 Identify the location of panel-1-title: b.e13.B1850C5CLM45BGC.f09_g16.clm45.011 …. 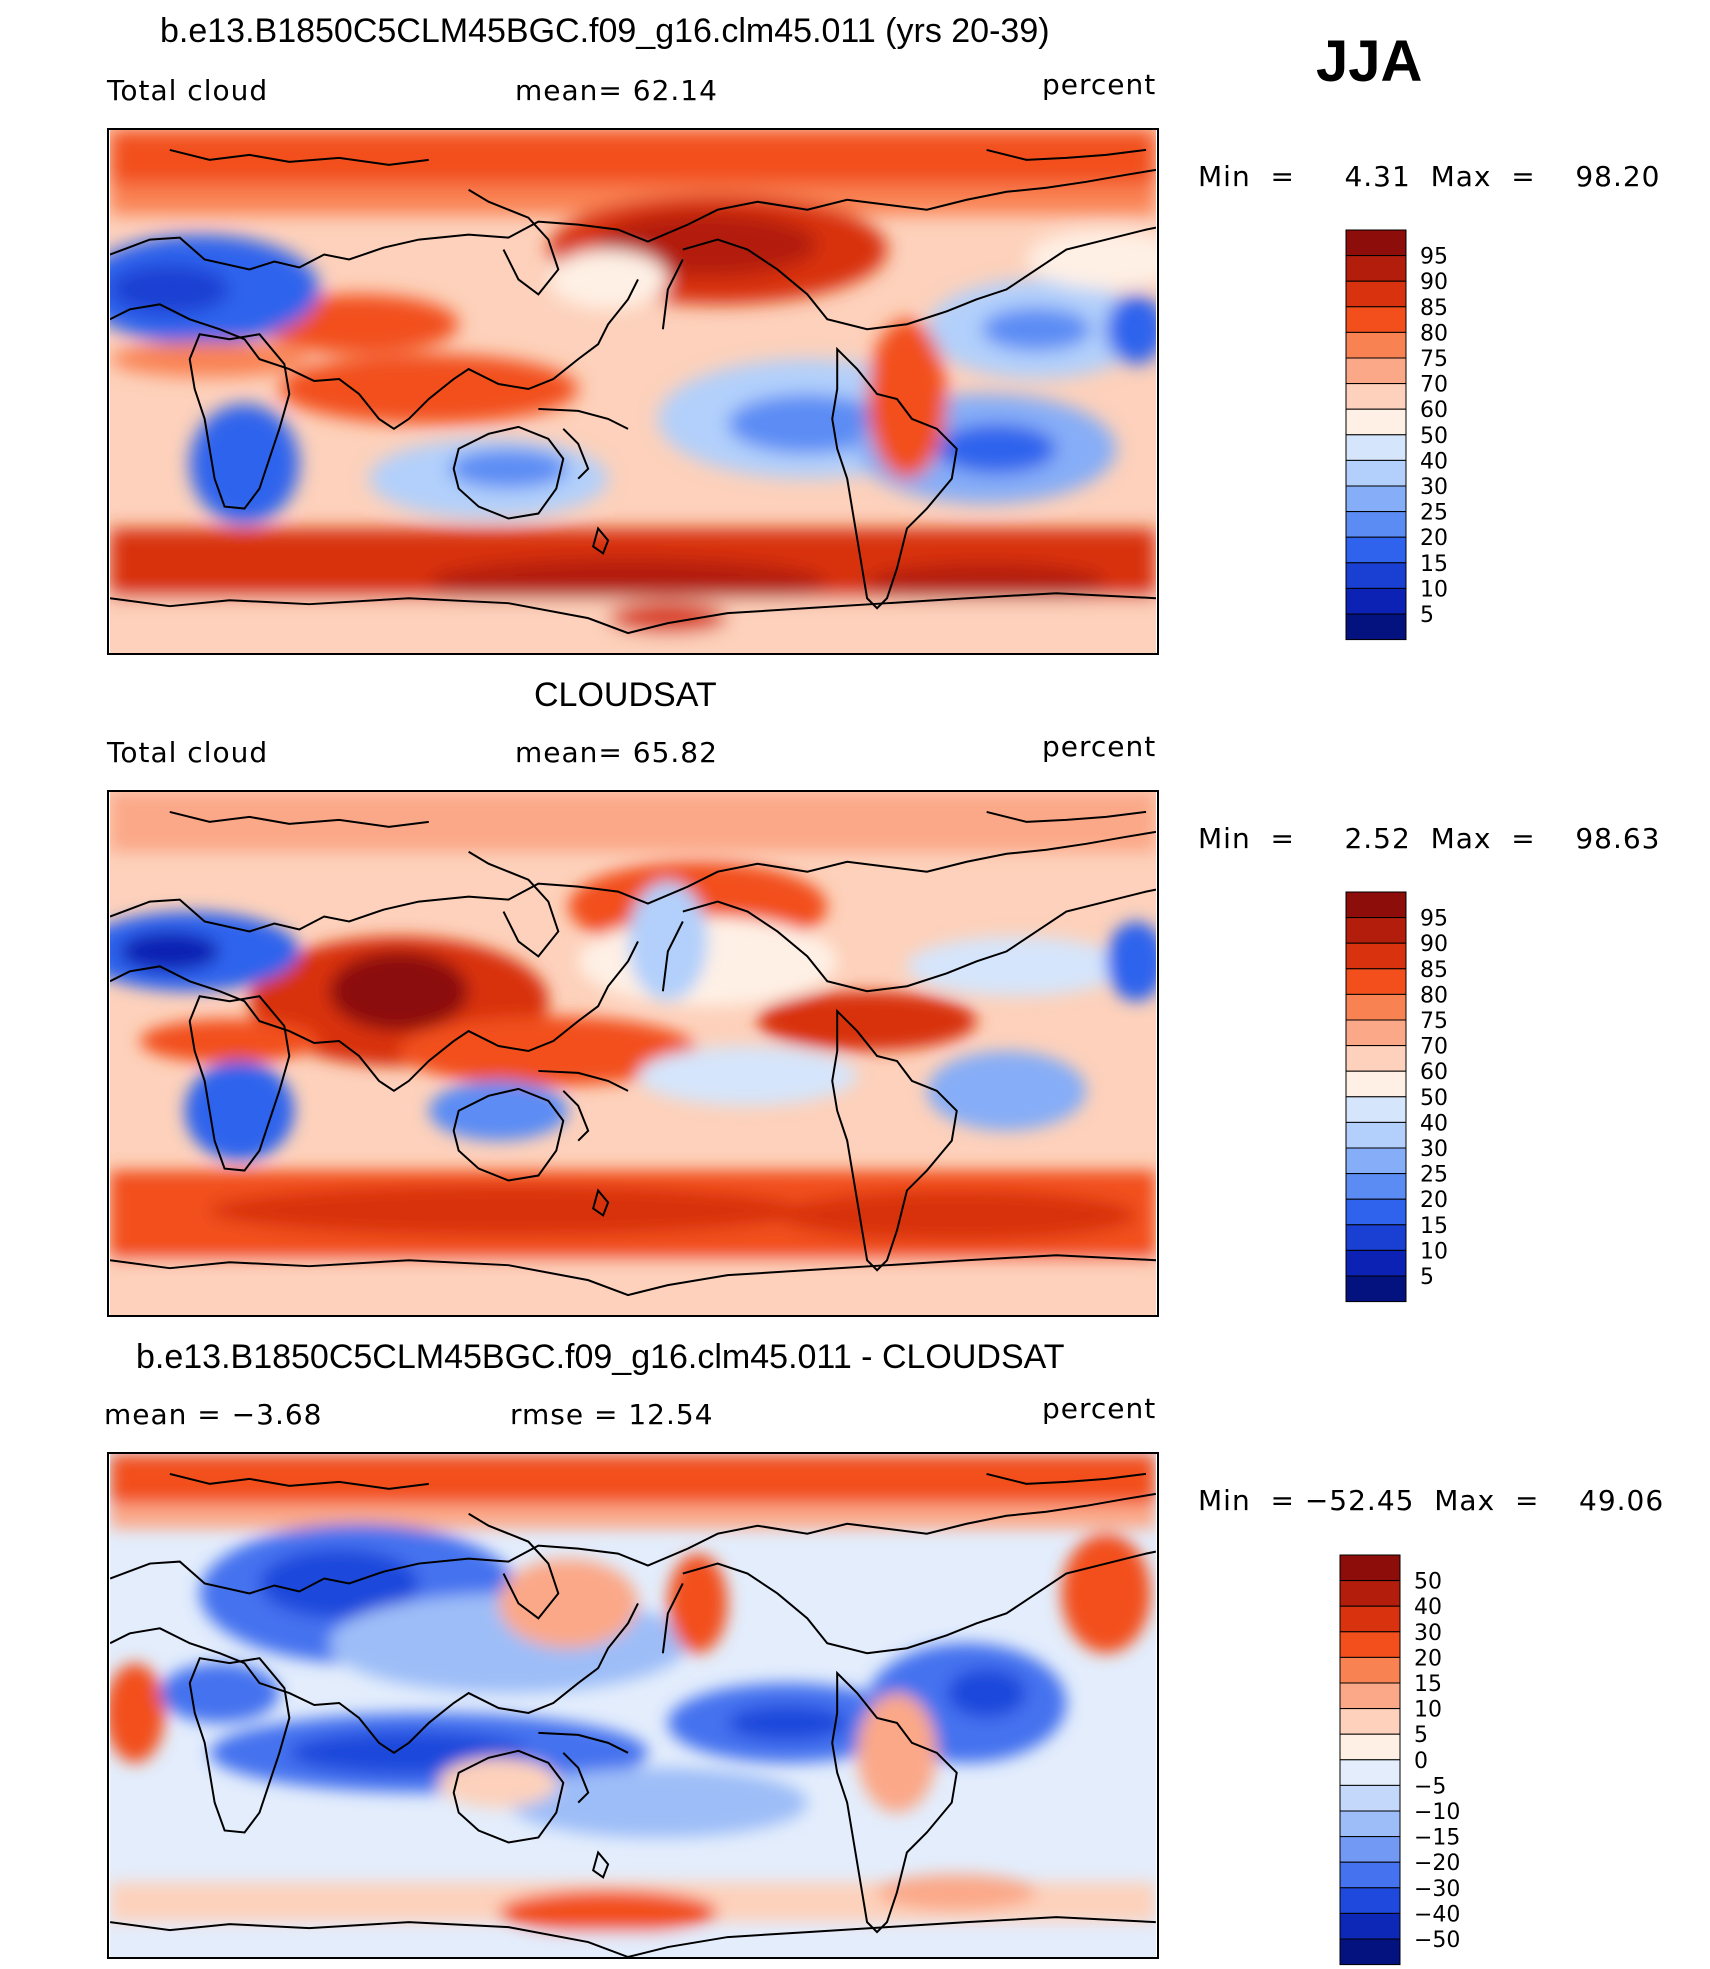
(605, 31).